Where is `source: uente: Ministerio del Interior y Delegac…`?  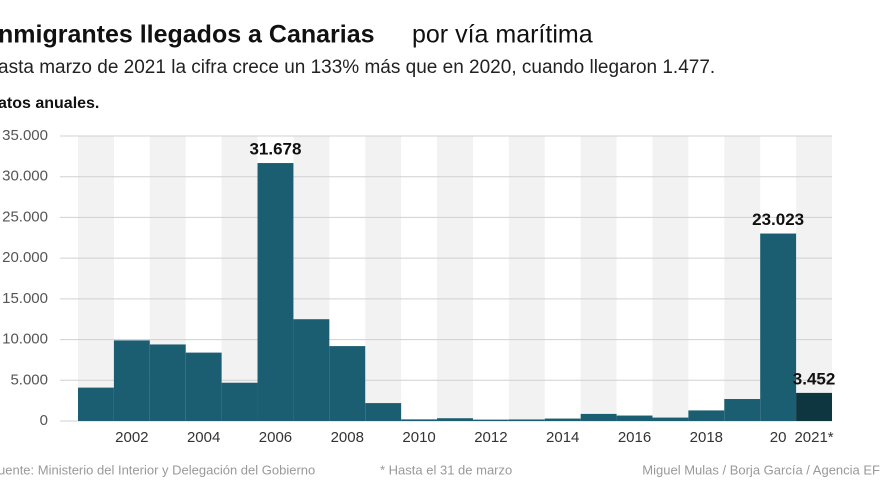
source: uente: Ministerio del Interior y Delegac… is located at coordinates (157, 469).